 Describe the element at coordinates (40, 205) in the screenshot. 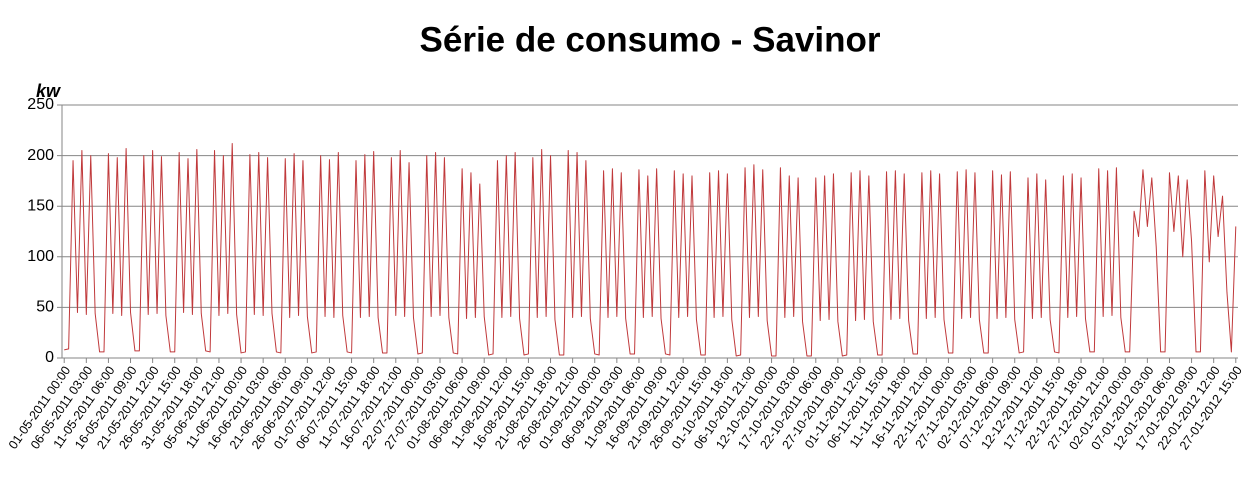

I see `y-tick-label: 150` at that location.